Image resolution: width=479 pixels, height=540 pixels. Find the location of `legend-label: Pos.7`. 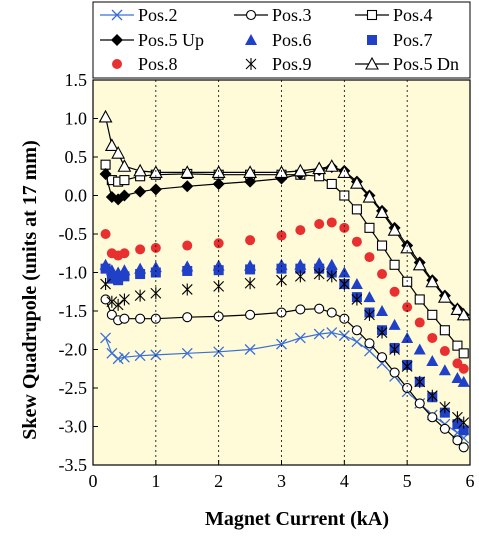

legend-label: Pos.7 is located at coordinates (413, 40).